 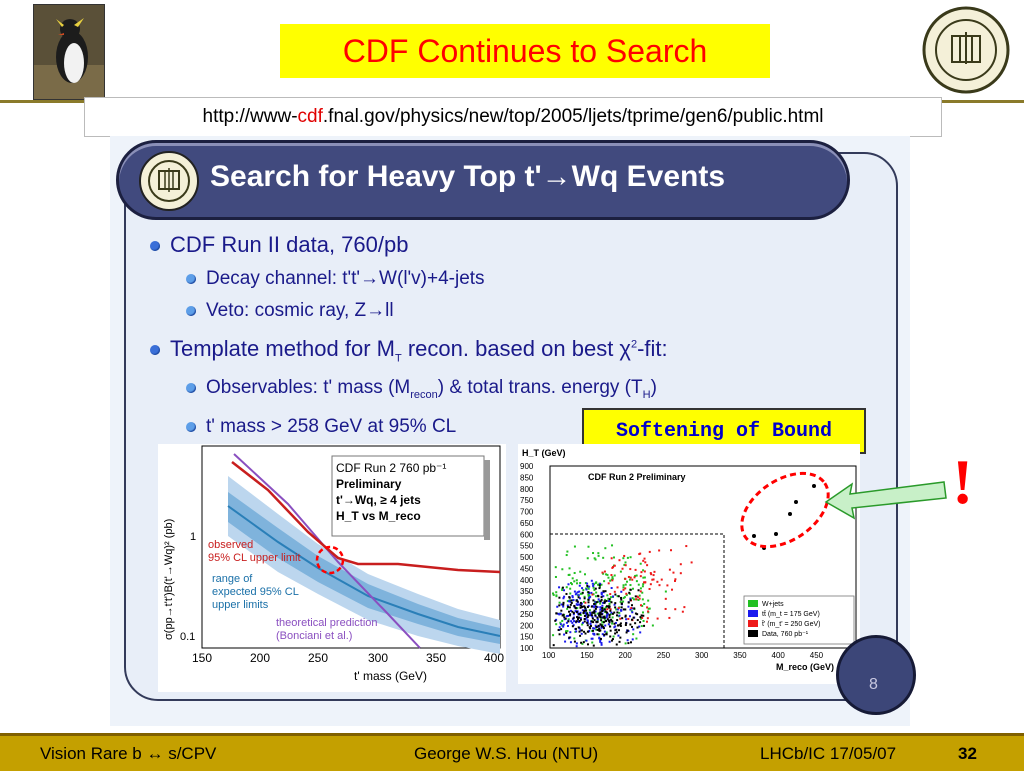 I want to click on bullet-text: -fit:, so click(x=652, y=348).